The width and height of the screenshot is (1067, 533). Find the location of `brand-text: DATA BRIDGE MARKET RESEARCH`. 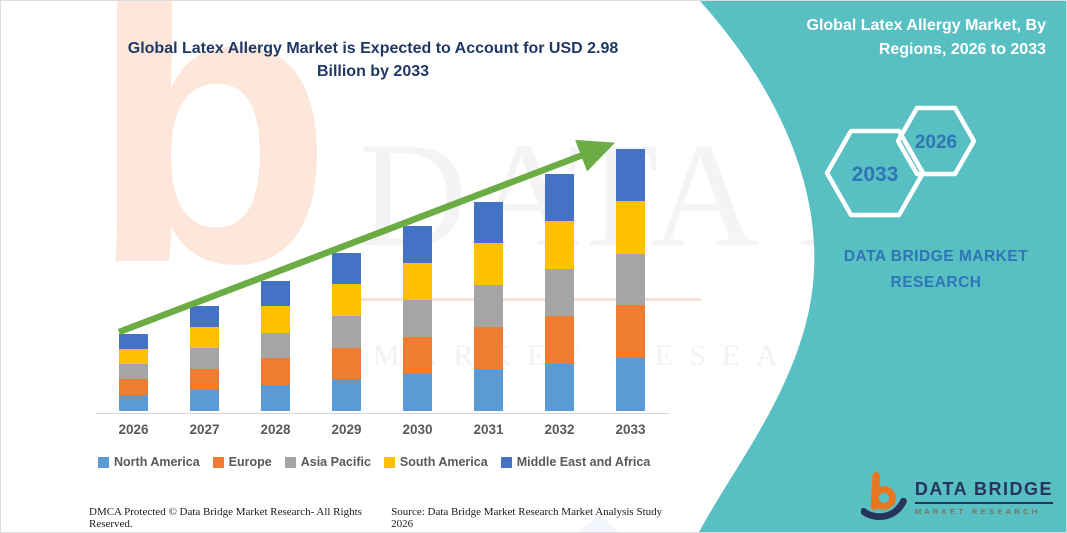

brand-text: DATA BRIDGE MARKET RESEARCH is located at coordinates (936, 269).